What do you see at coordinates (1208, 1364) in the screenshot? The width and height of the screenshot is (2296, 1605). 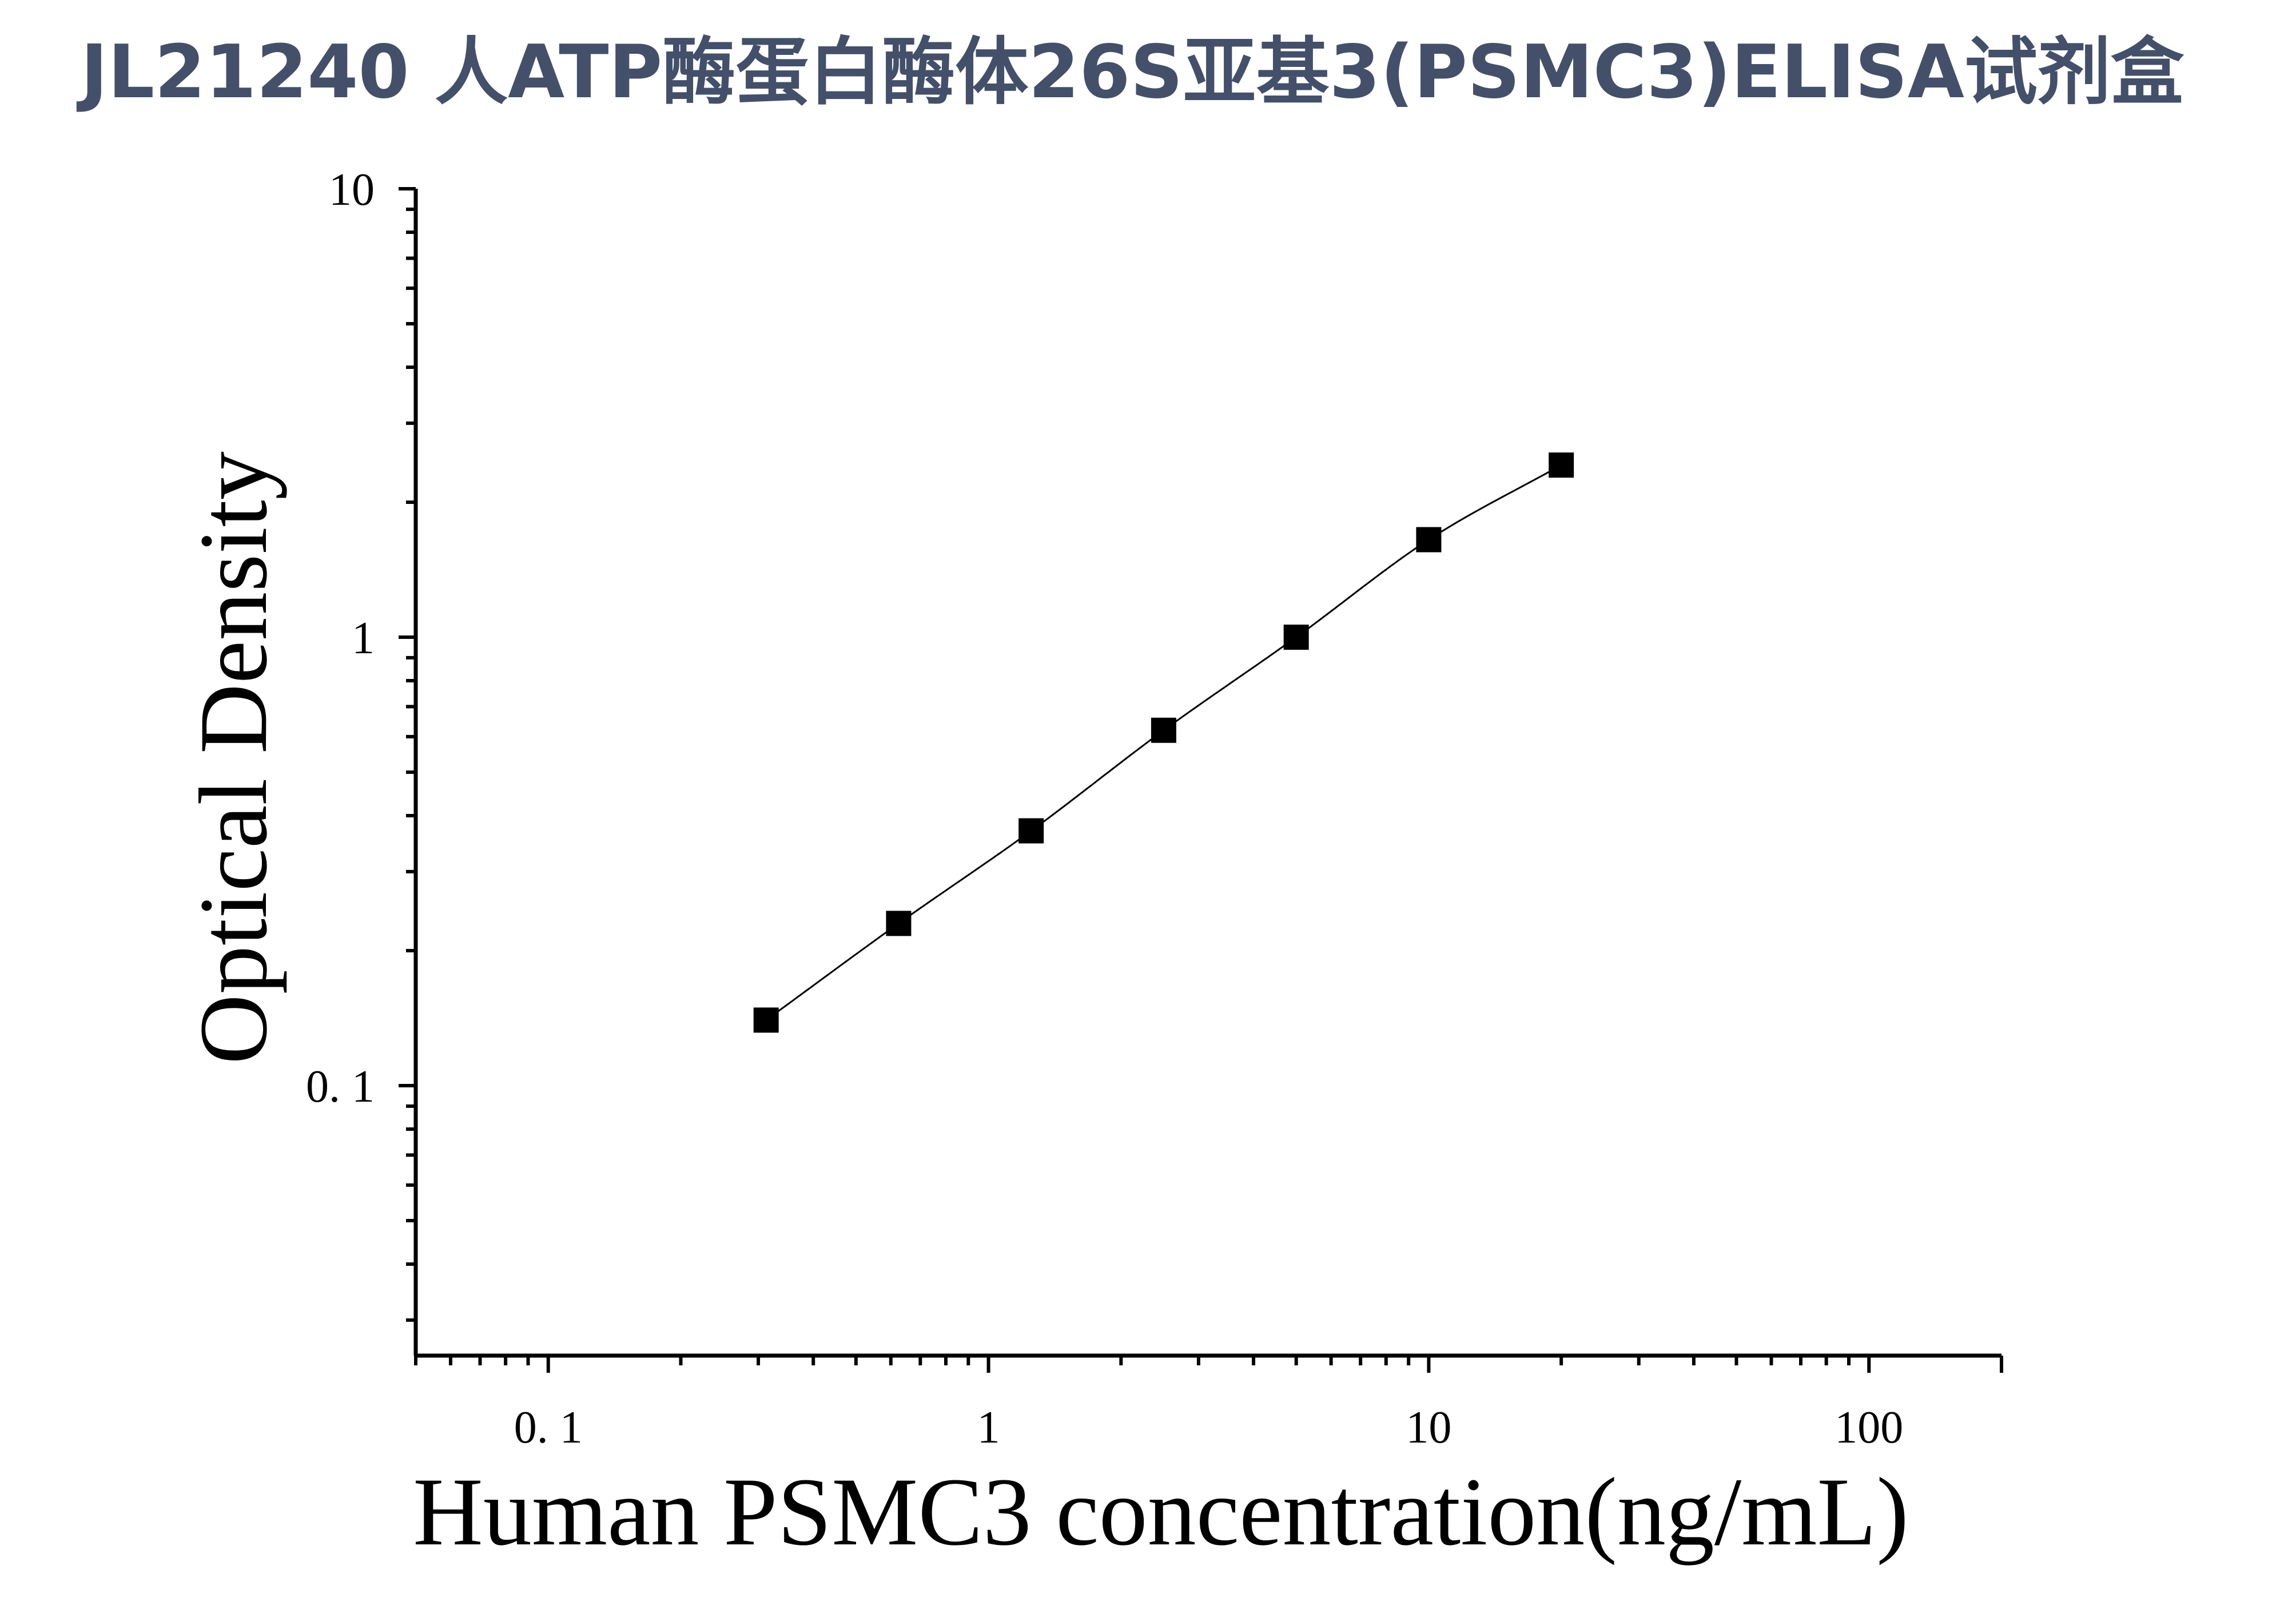 I see `x-axis-ticks` at bounding box center [1208, 1364].